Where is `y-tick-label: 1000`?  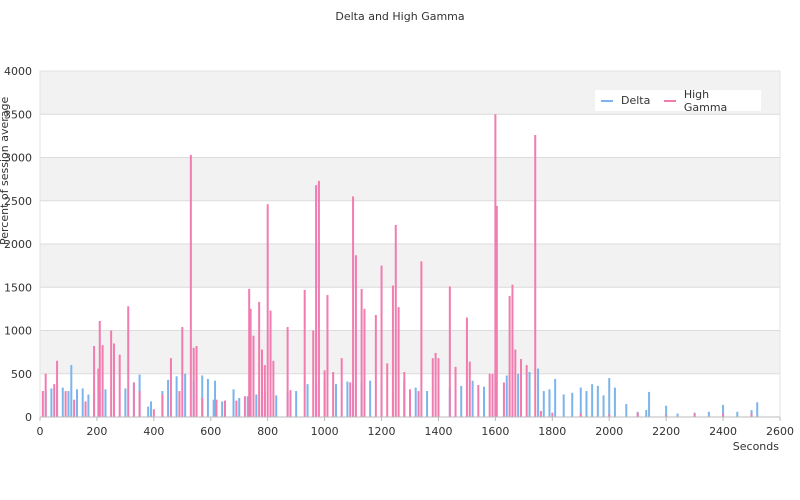 y-tick-label: 1000 is located at coordinates (18, 331).